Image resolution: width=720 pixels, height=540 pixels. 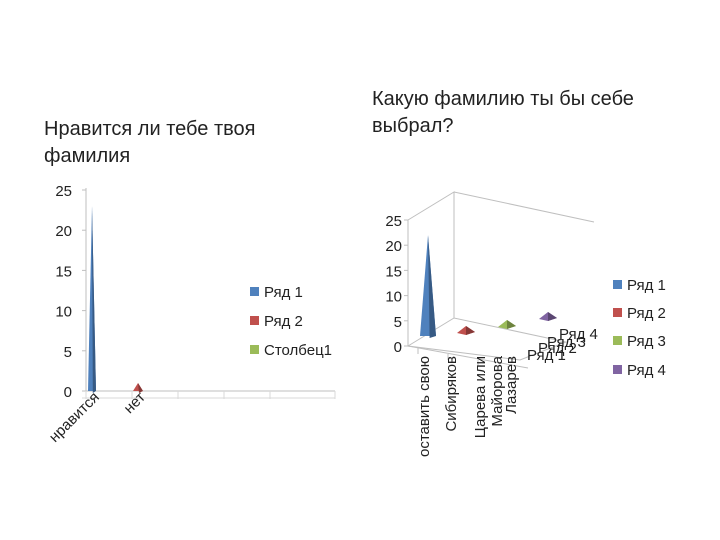 What do you see at coordinates (432, 286) in the screenshot?
I see `chart2-bar-0-0-shade` at bounding box center [432, 286].